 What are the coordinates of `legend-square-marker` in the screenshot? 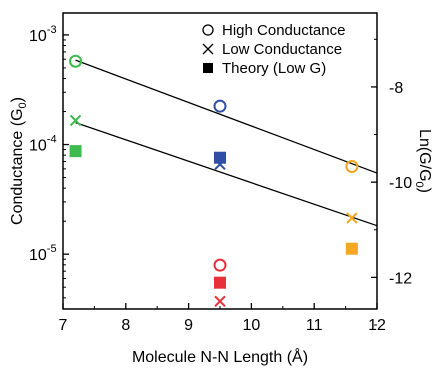 It's located at (208, 68).